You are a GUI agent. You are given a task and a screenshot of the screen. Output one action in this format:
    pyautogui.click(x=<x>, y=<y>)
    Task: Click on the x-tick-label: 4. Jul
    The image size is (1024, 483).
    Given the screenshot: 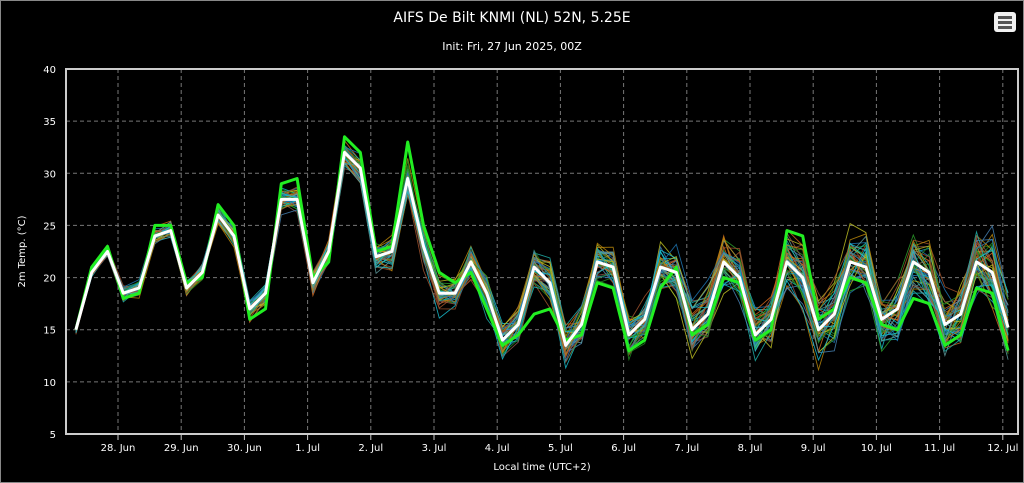 What is the action you would take?
    pyautogui.click(x=497, y=448)
    